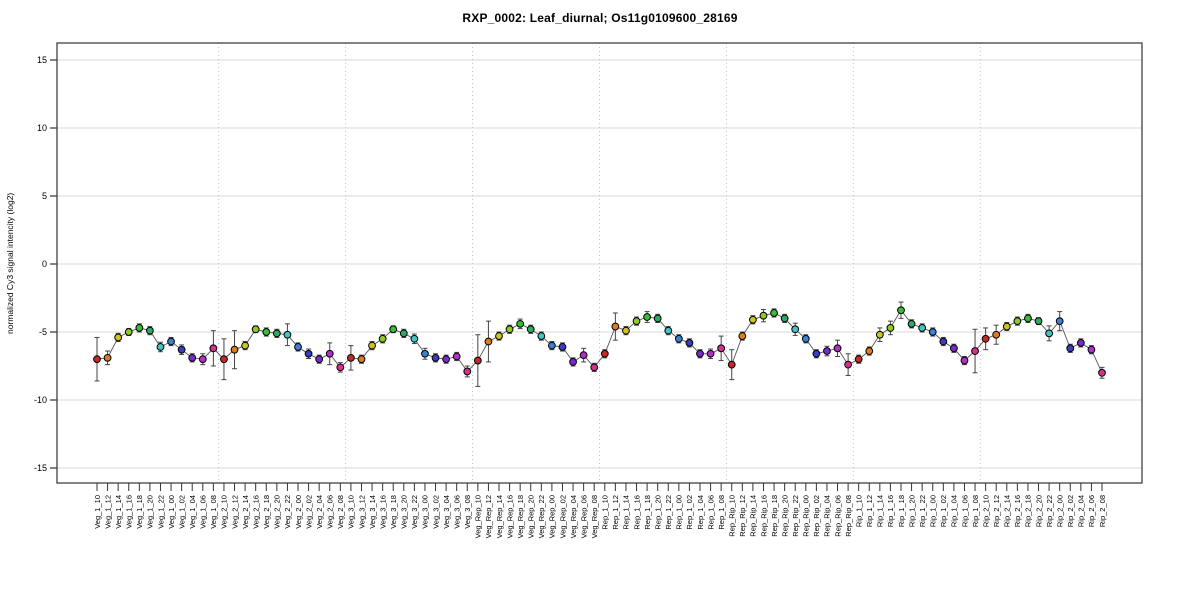 Image resolution: width=1200 pixels, height=600 pixels. What do you see at coordinates (943, 511) in the screenshot?
I see `x-tick-label: Rip_1_02` at bounding box center [943, 511].